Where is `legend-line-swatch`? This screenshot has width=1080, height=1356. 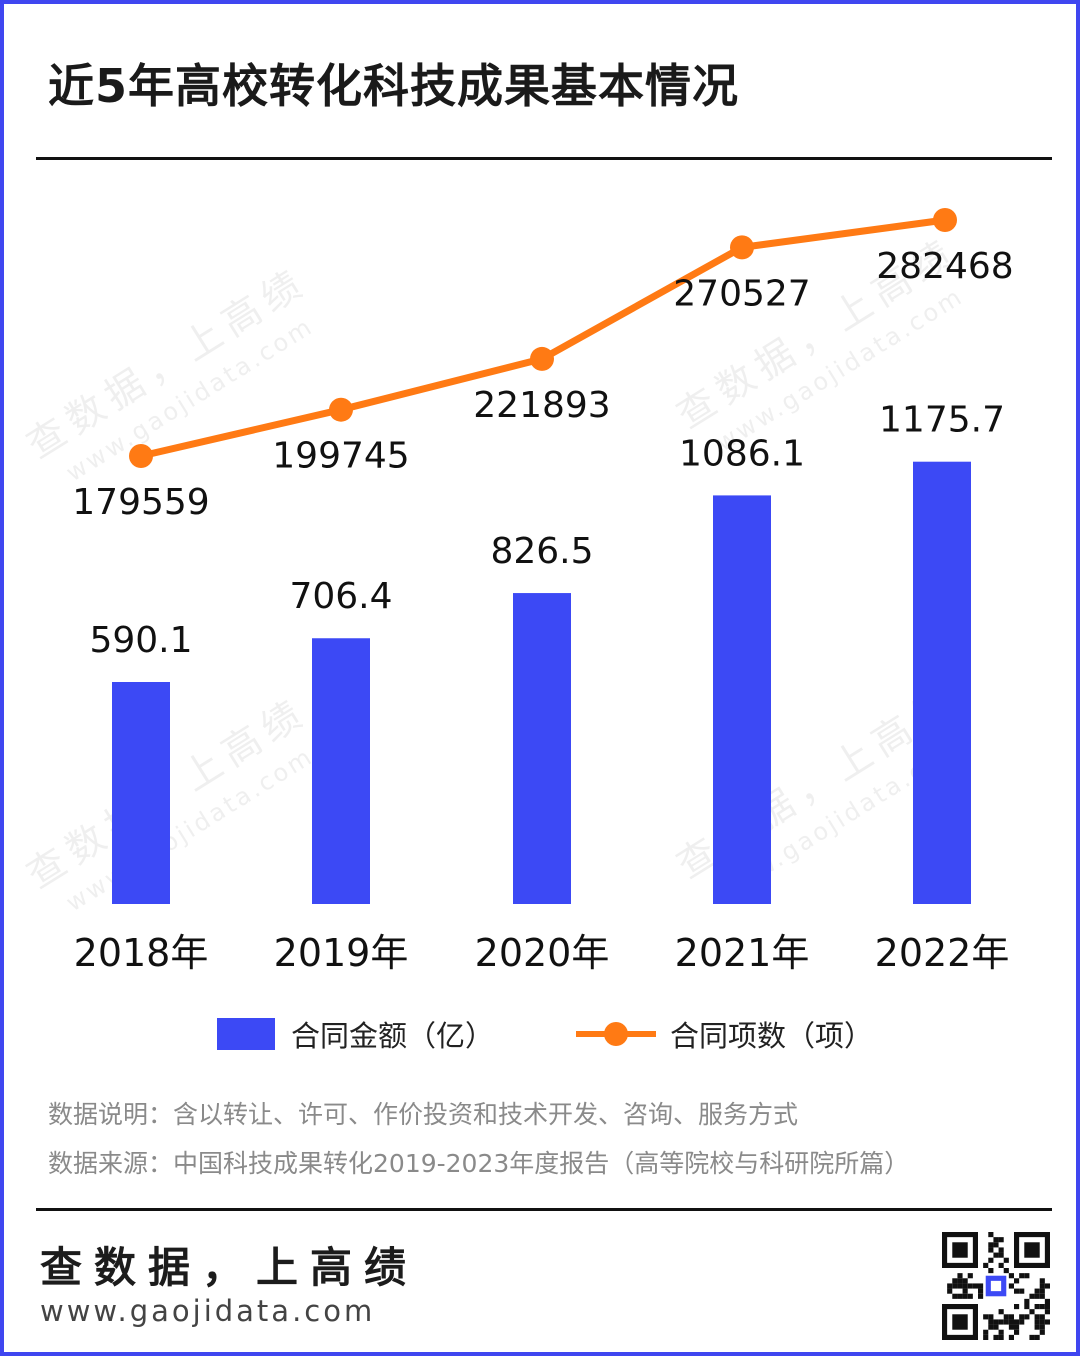 legend-line-swatch is located at coordinates (616, 1034).